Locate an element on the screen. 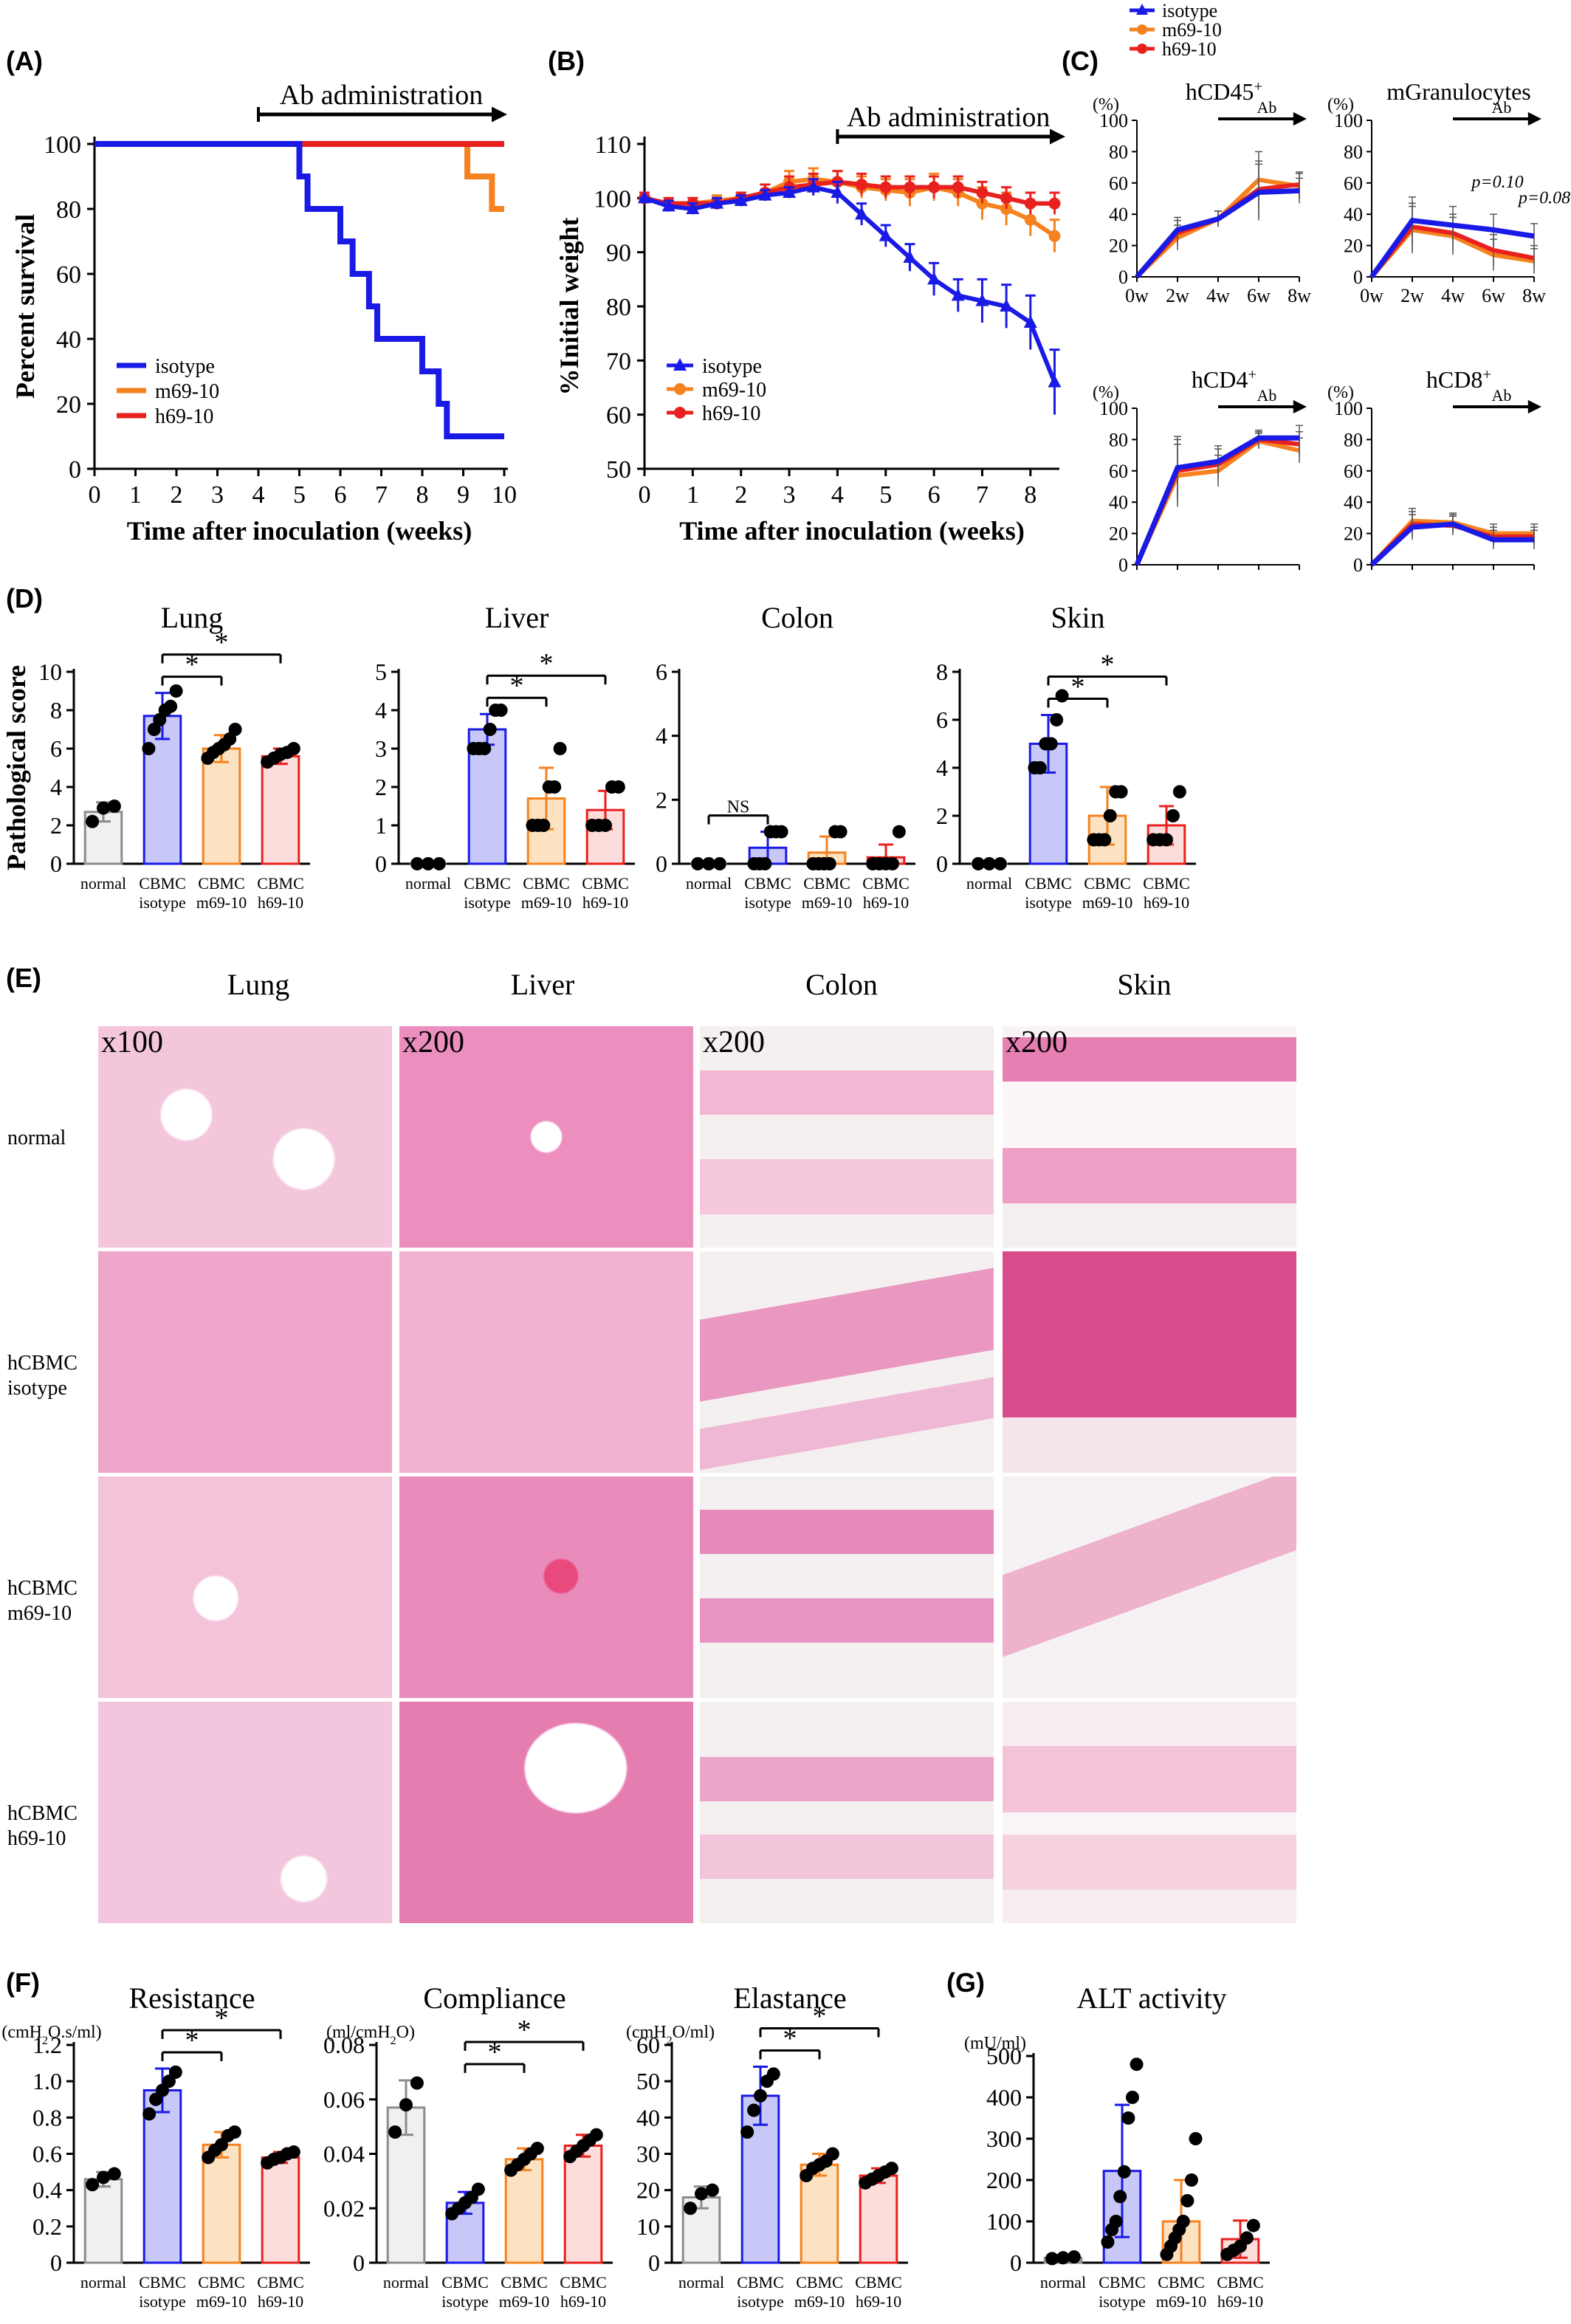  subchart-title: mGranulocytes is located at coordinates (1459, 91).